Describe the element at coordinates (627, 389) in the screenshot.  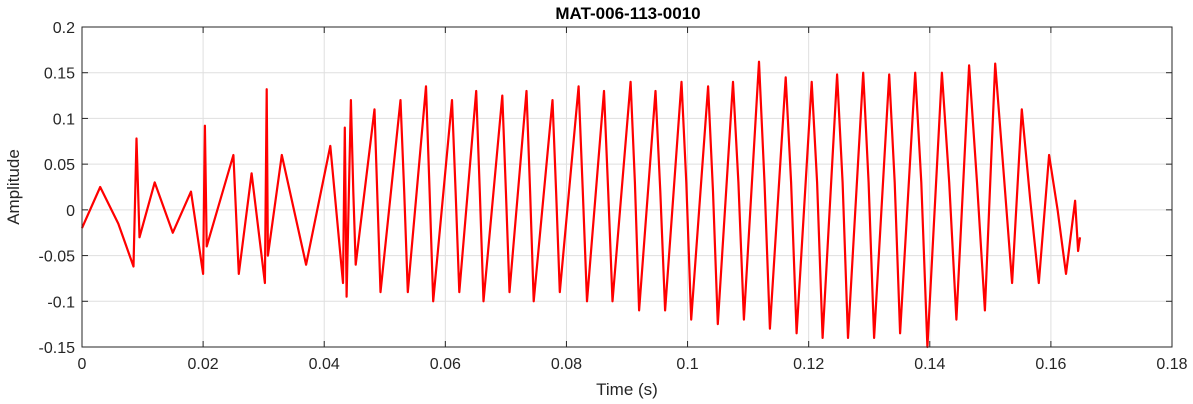
I see `x-axis-label: Time (s)` at that location.